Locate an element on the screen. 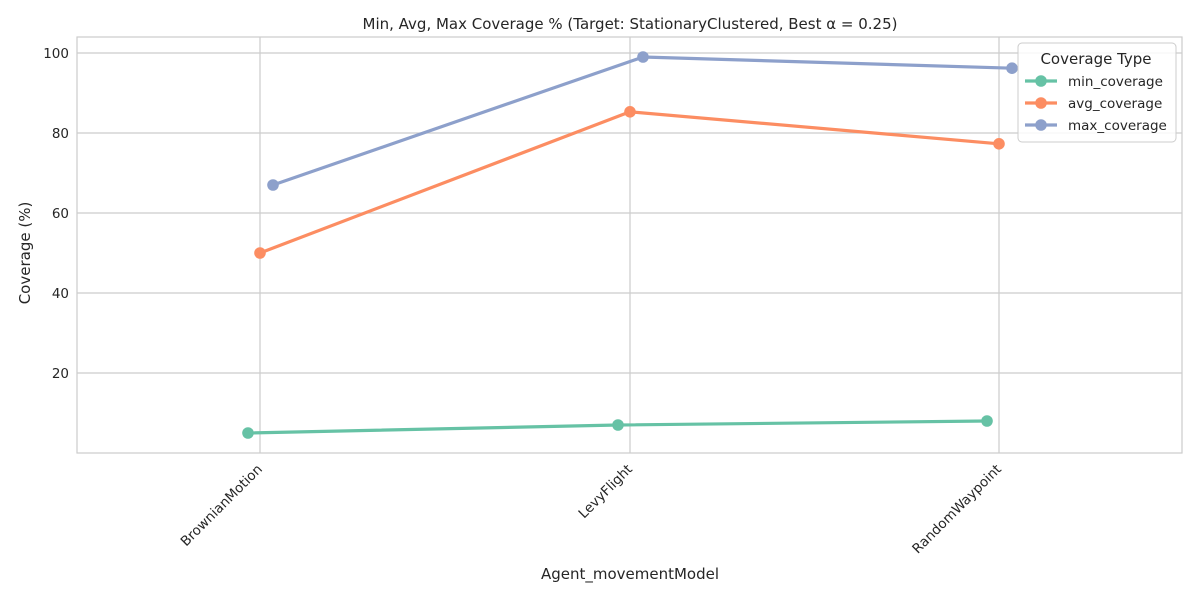 The height and width of the screenshot is (600, 1200). x-axis-label: Agent_movementModel is located at coordinates (630, 574).